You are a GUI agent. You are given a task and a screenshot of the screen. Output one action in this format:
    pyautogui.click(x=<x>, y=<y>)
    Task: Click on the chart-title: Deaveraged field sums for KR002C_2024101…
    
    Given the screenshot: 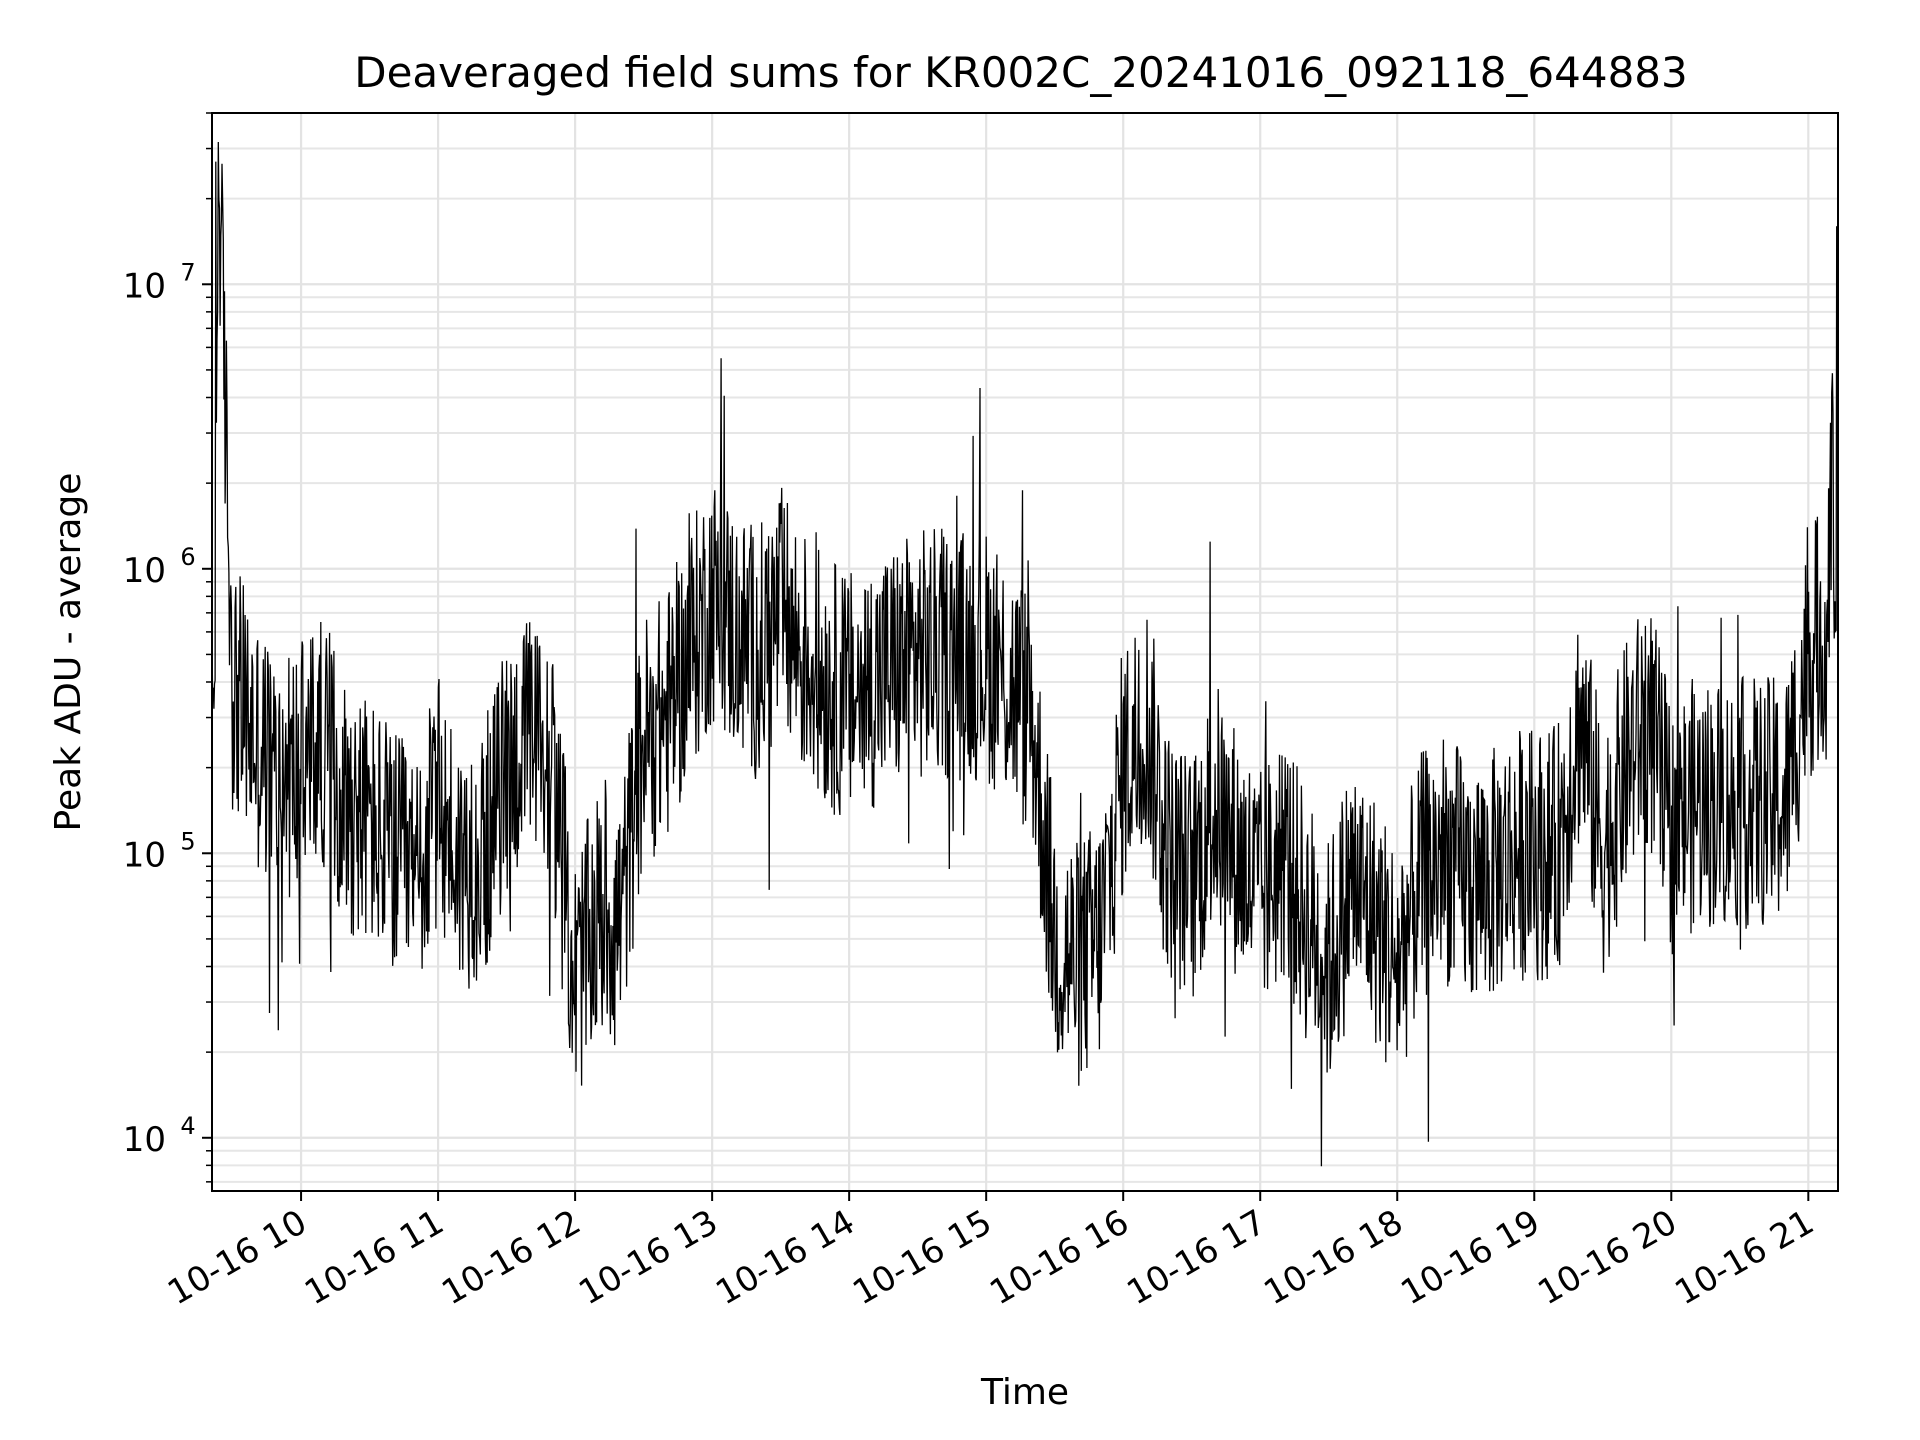 What is the action you would take?
    pyautogui.click(x=1021, y=72)
    